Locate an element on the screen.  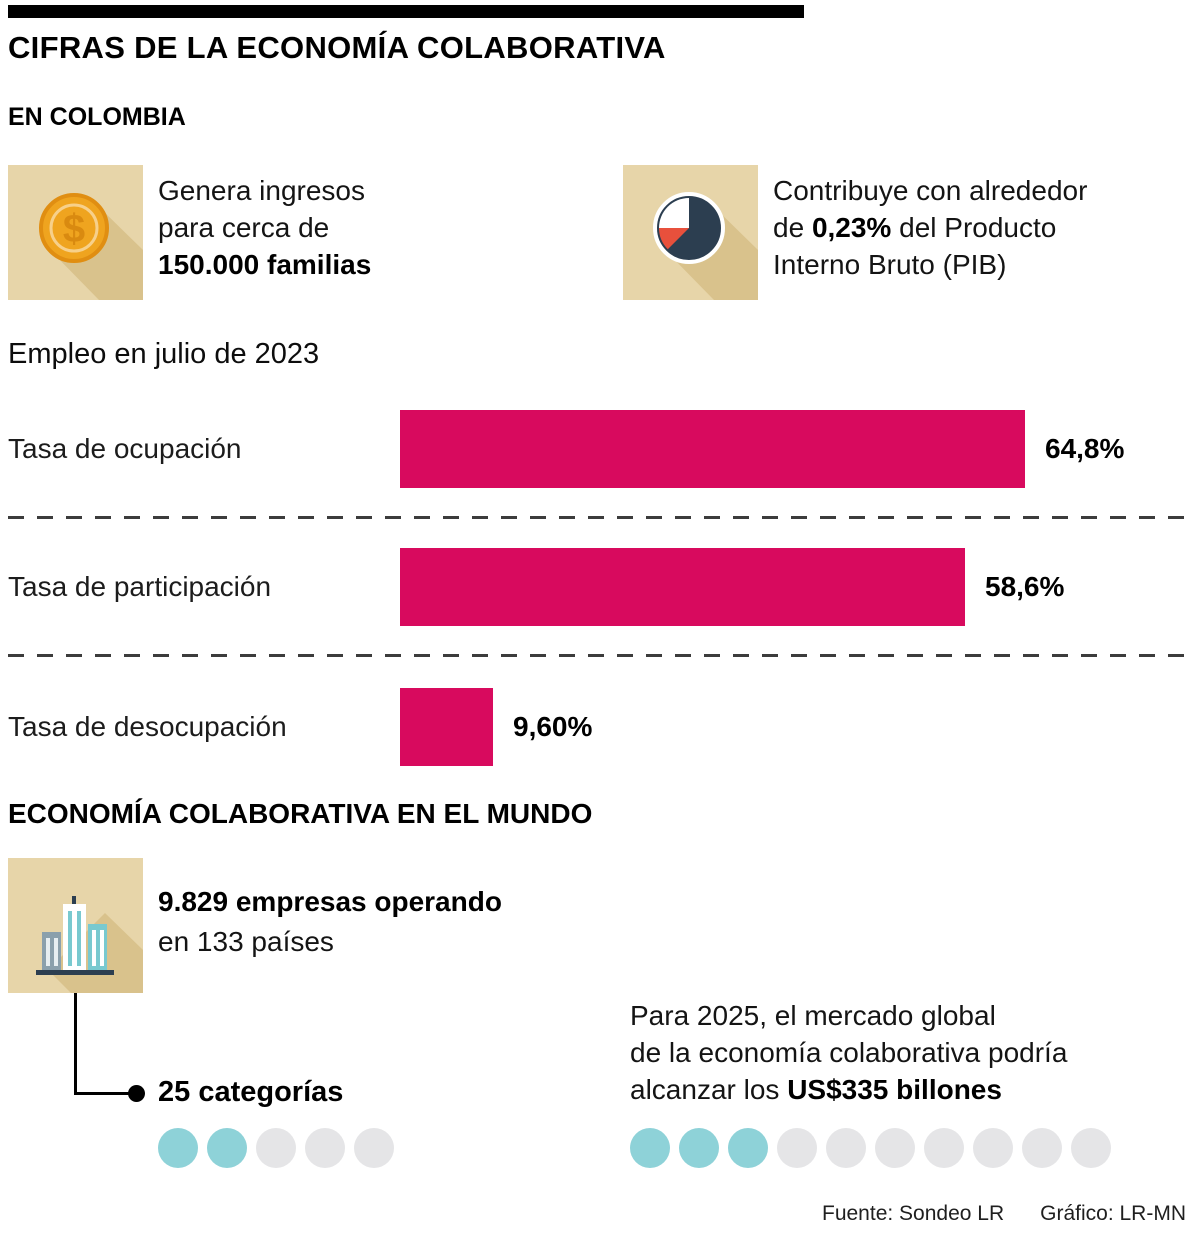
chart-title: Empleo en julio de 2023 is located at coordinates (164, 354).